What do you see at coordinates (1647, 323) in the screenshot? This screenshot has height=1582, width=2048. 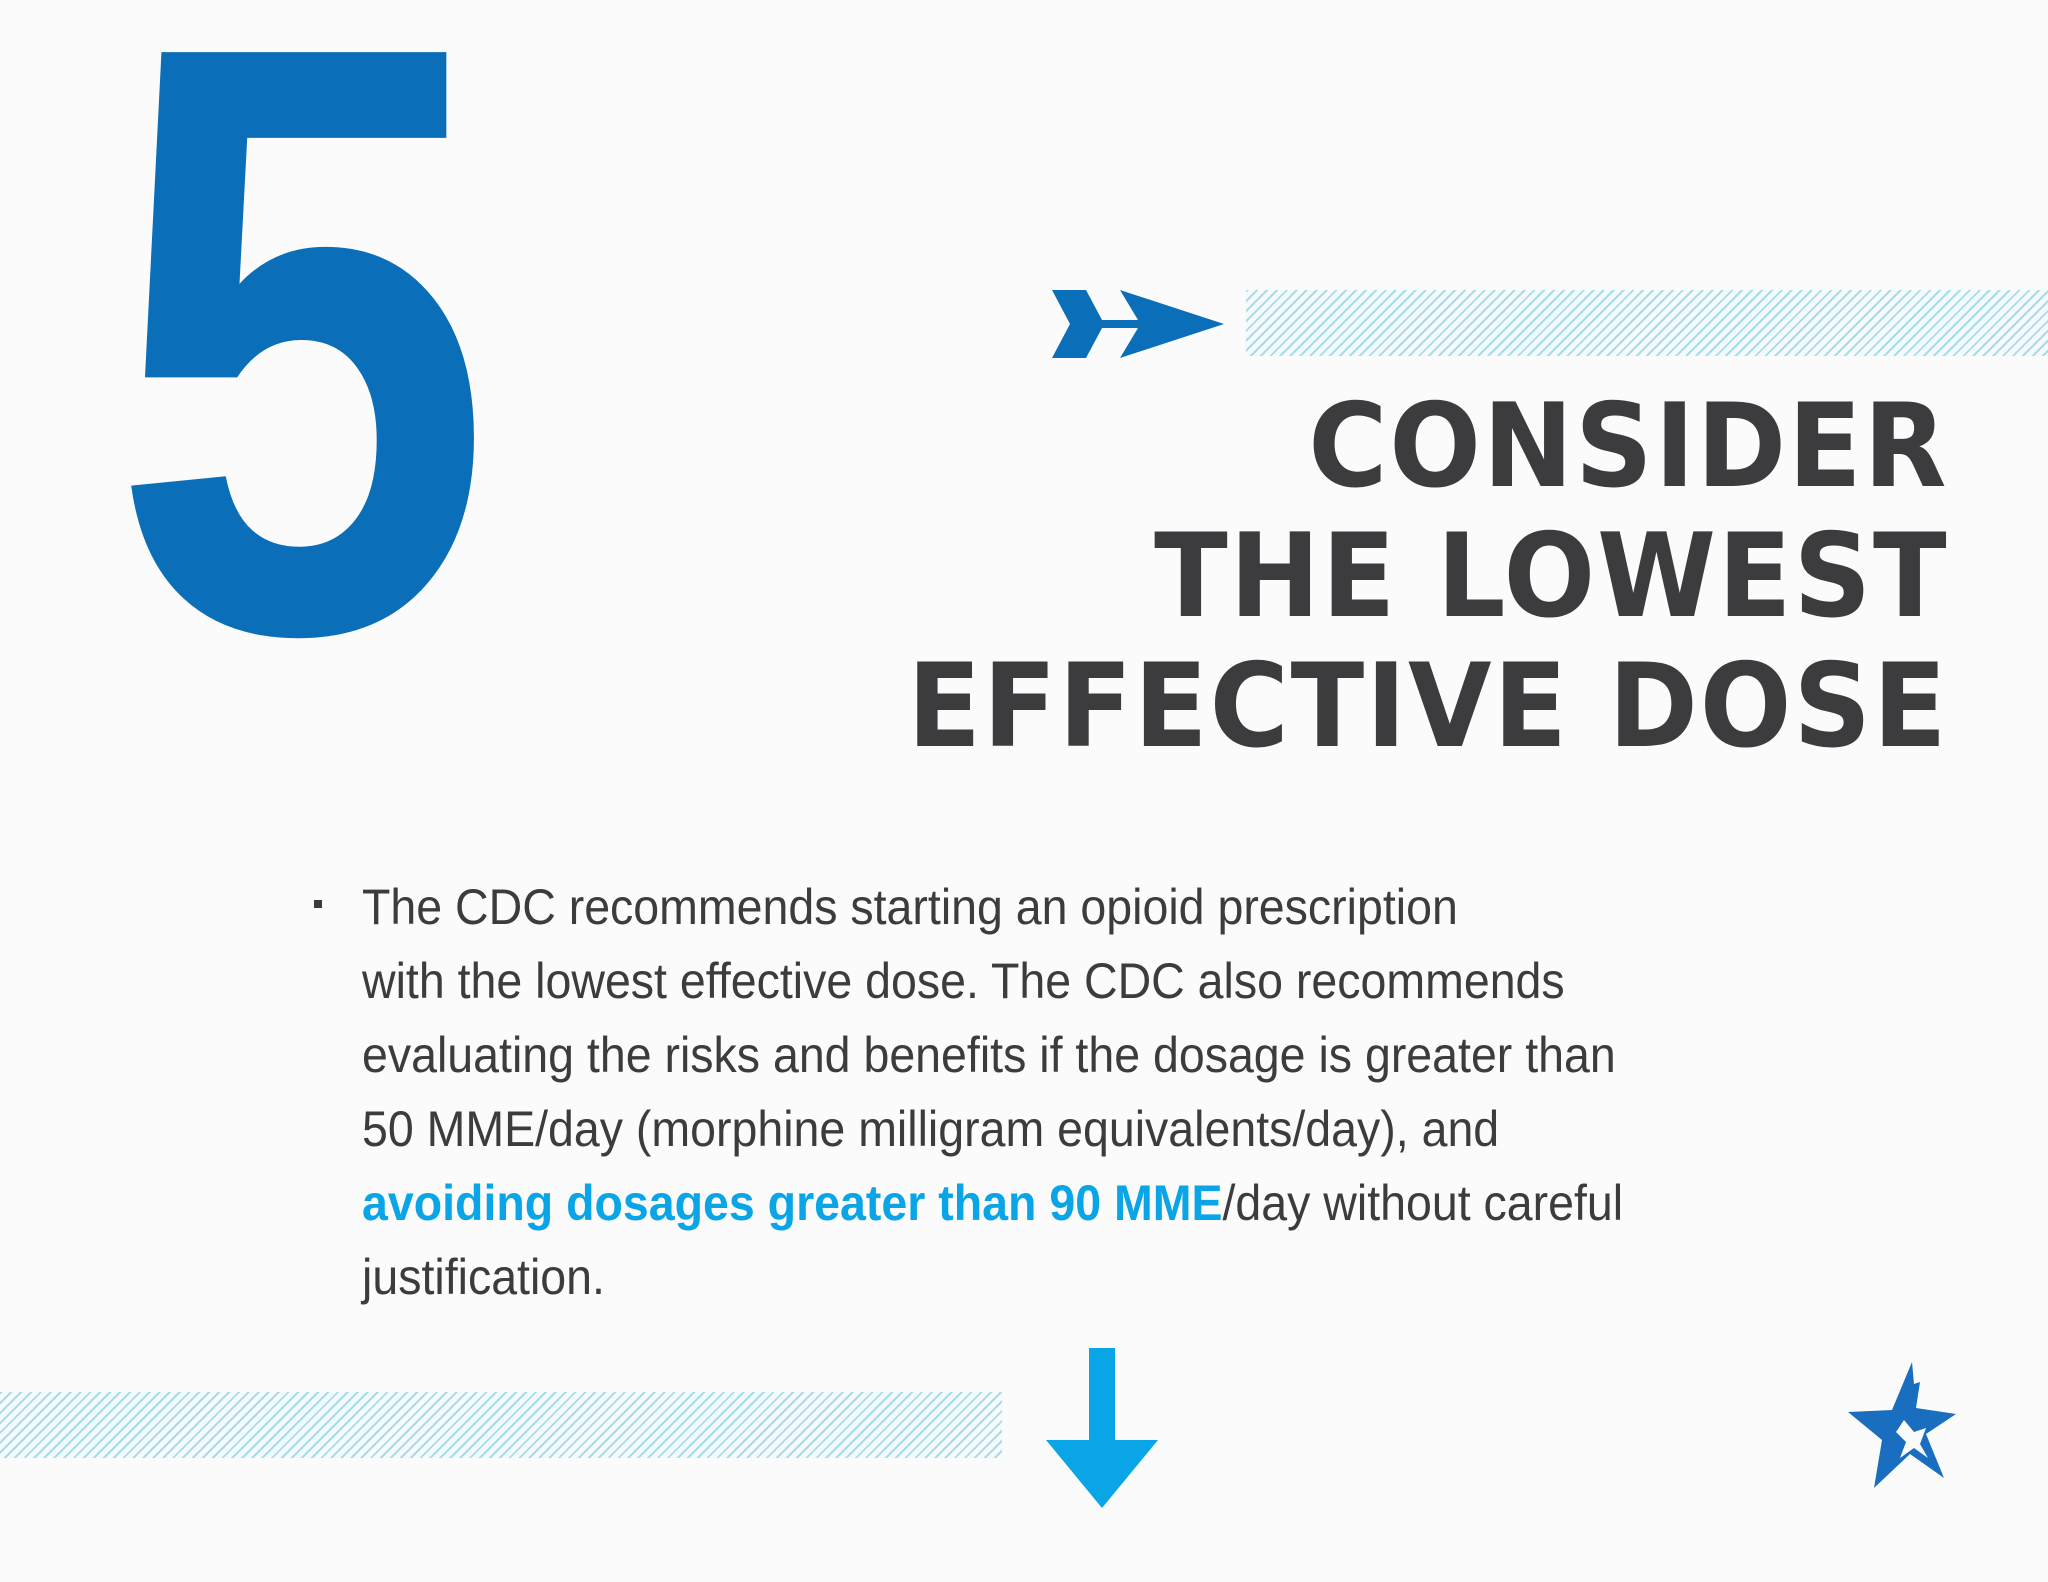 I see `hatch-band-top` at bounding box center [1647, 323].